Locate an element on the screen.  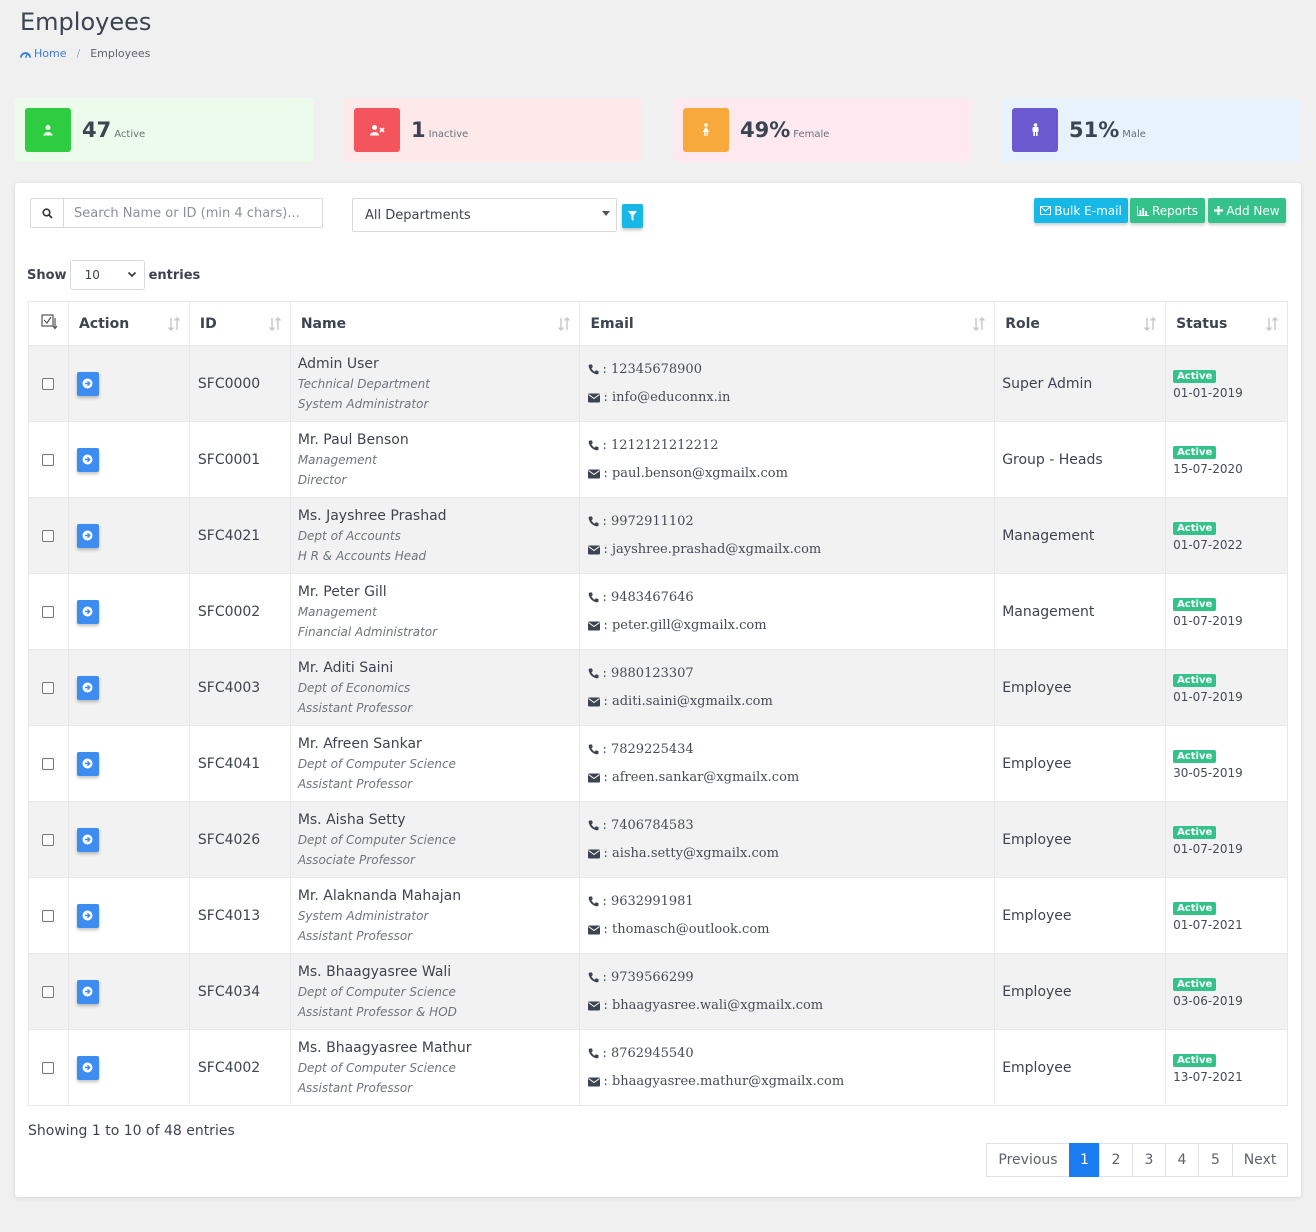
reports-button: Reports is located at coordinates (1167, 210).